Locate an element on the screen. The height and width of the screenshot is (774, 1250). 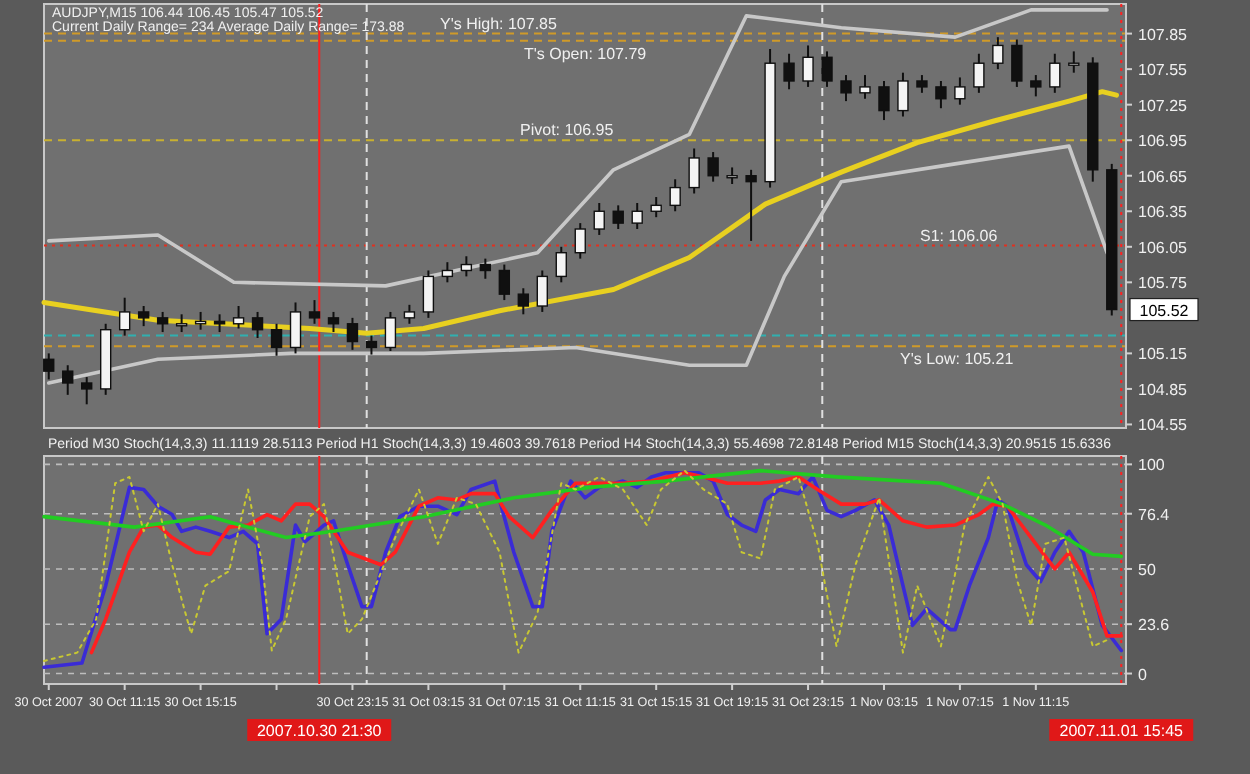
y-tick-label: 105.15 is located at coordinates (1163, 354).